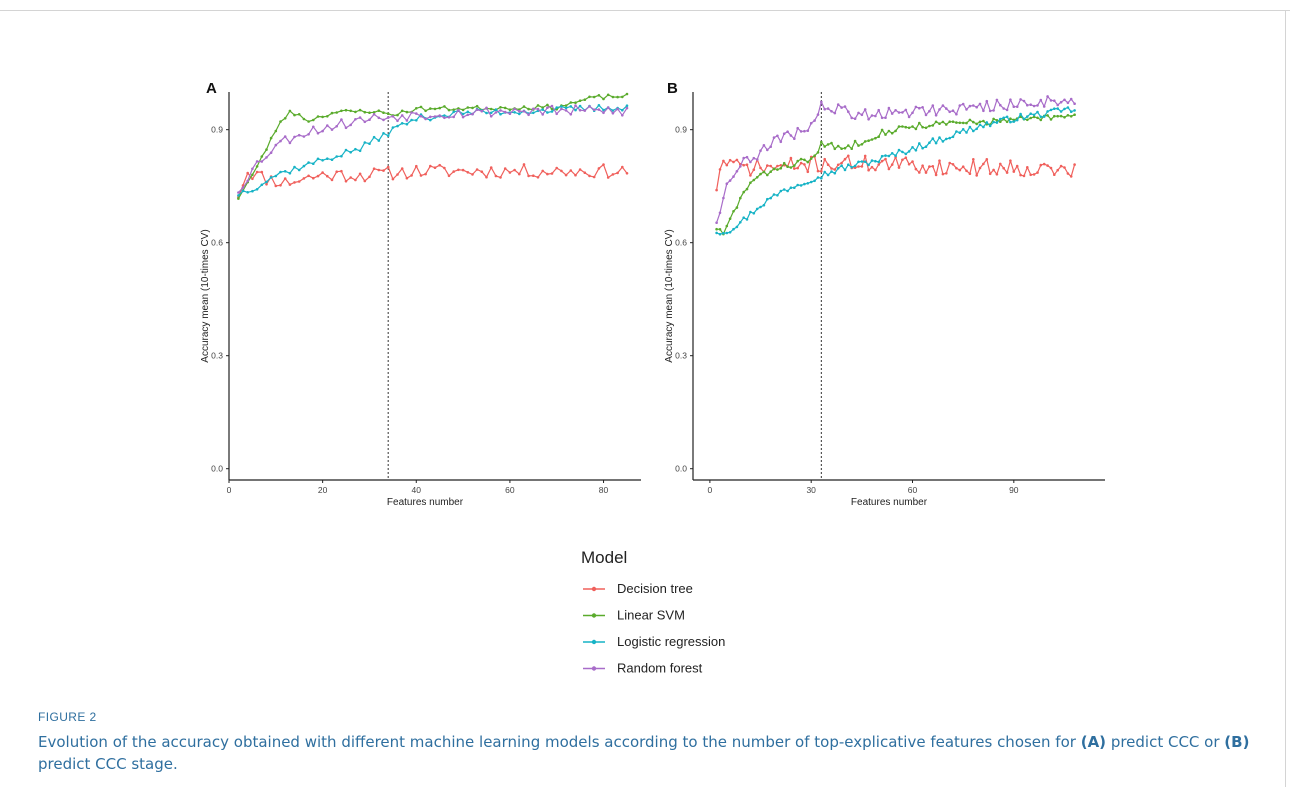 Image resolution: width=1290 pixels, height=787 pixels. I want to click on frame-top-border, so click(645, 10).